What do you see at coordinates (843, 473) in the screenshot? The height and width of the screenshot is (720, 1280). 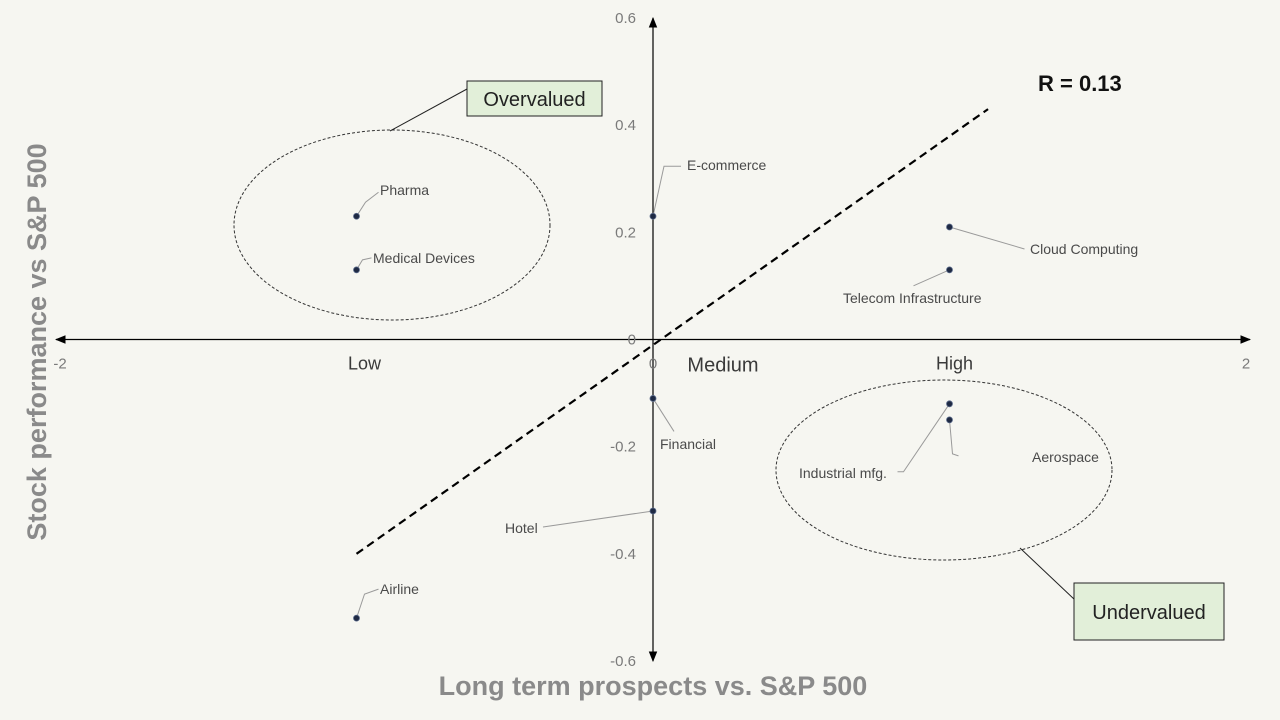 I see `point-label: Industrial mfg.` at bounding box center [843, 473].